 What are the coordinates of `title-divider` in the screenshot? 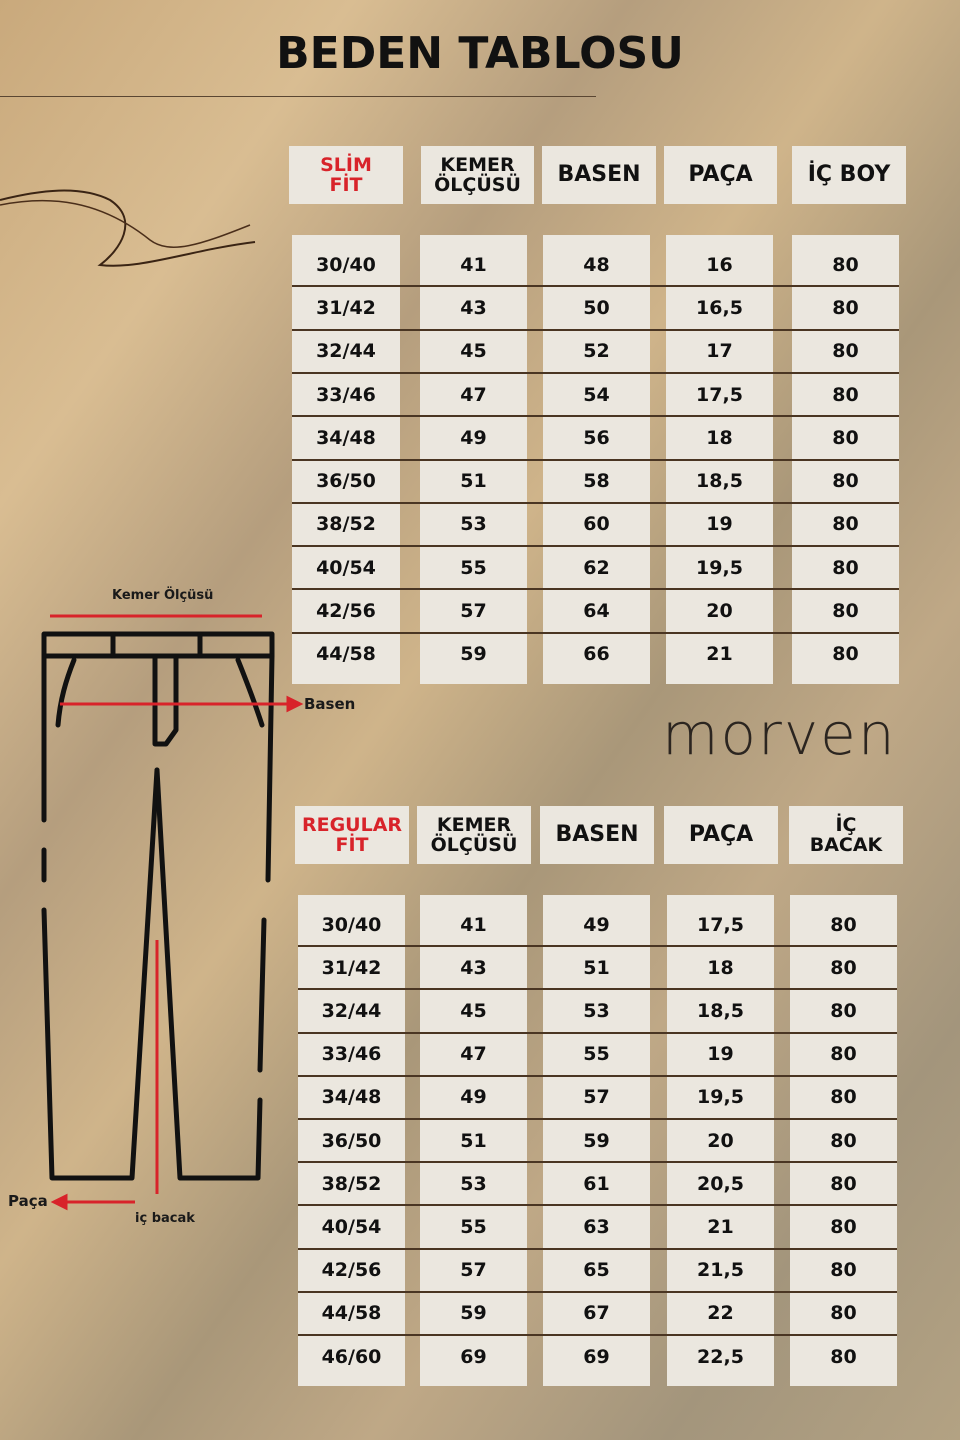 It's located at (298, 96).